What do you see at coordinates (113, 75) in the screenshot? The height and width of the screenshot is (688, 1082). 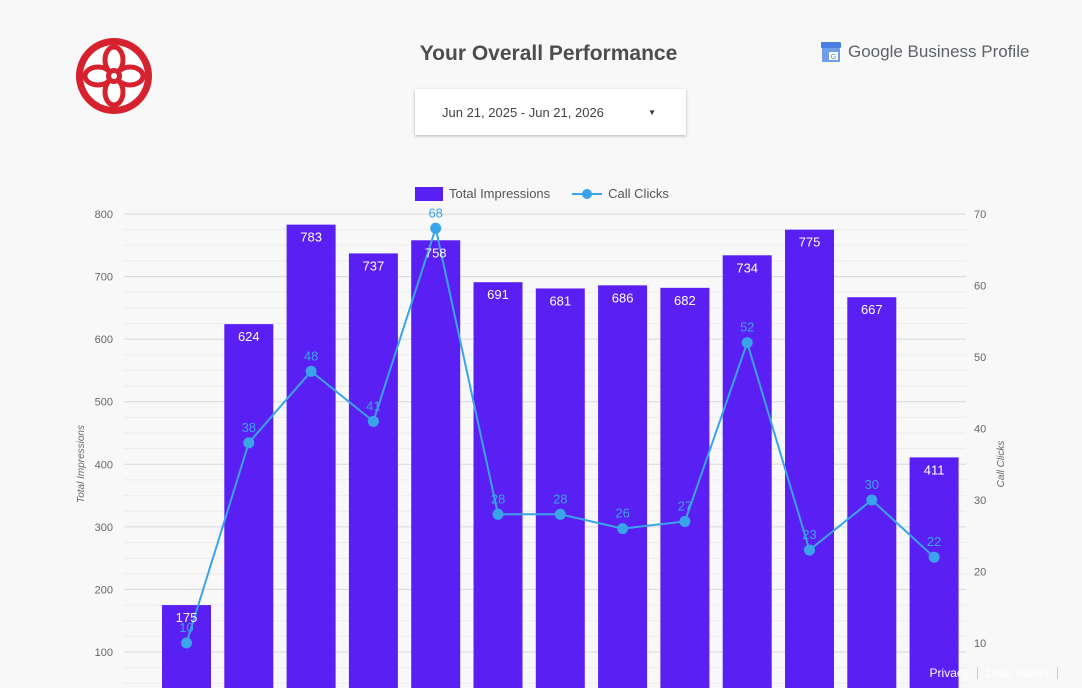 I see `company-logo` at bounding box center [113, 75].